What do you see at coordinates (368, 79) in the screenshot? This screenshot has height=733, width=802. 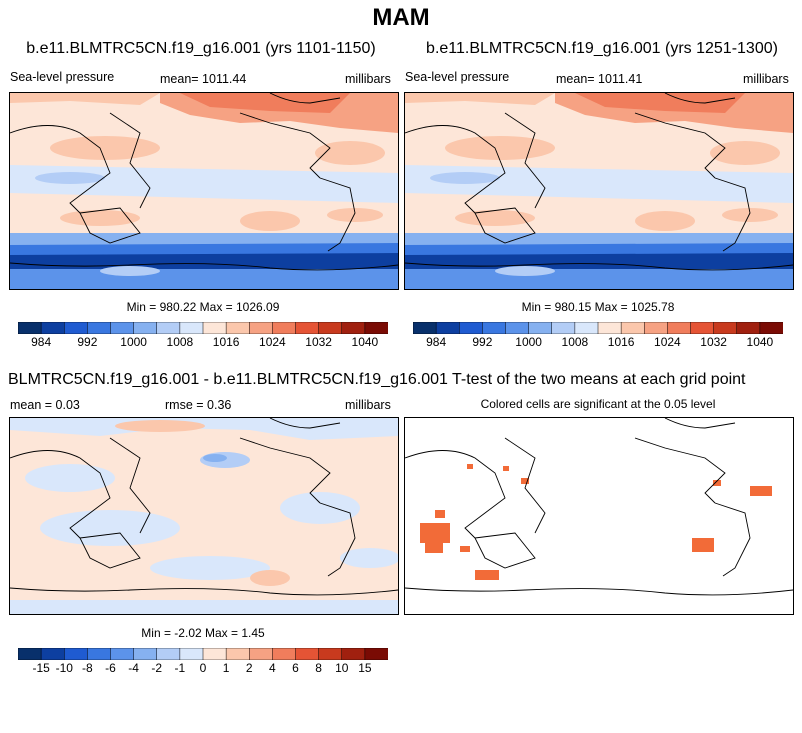 I see `panel1-units-label: millibars` at bounding box center [368, 79].